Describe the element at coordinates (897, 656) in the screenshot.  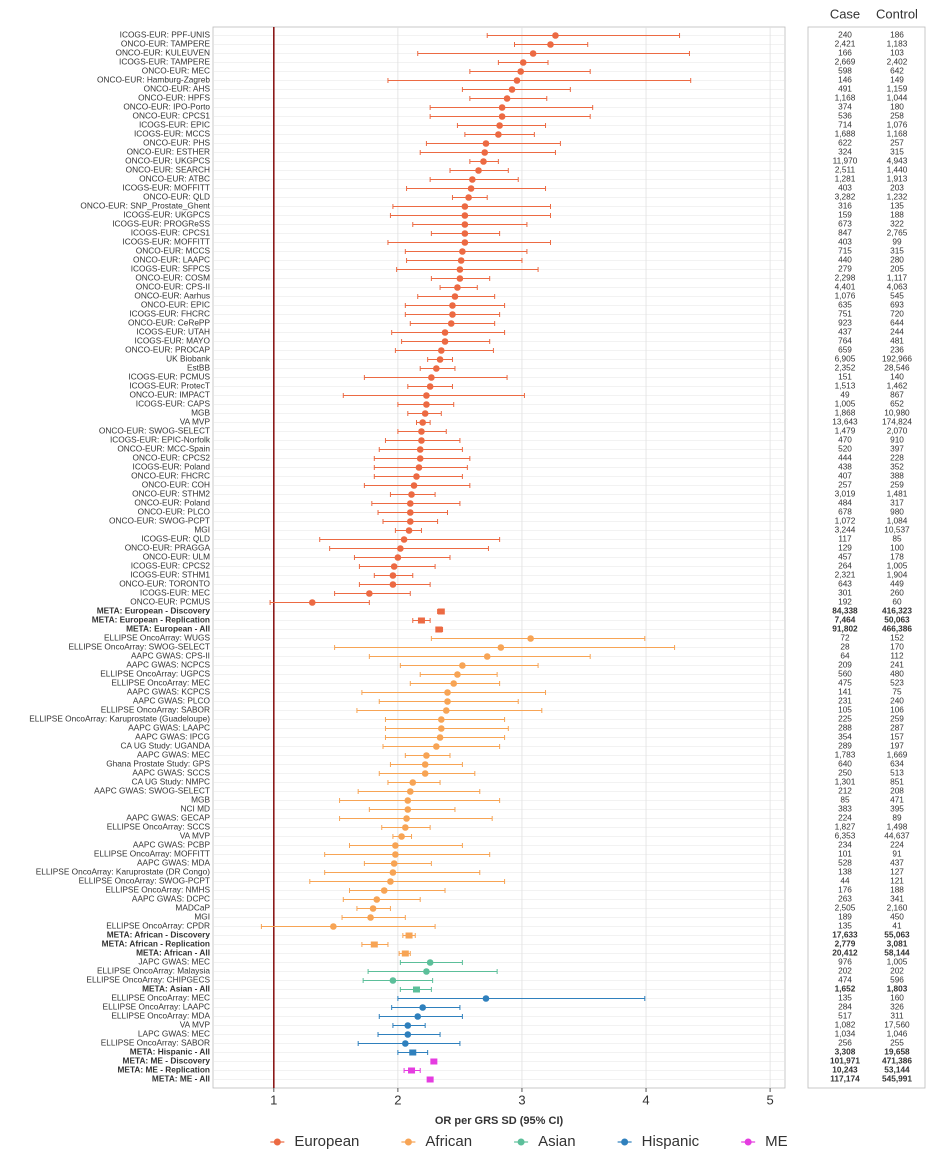
I see `control-count: 112` at that location.